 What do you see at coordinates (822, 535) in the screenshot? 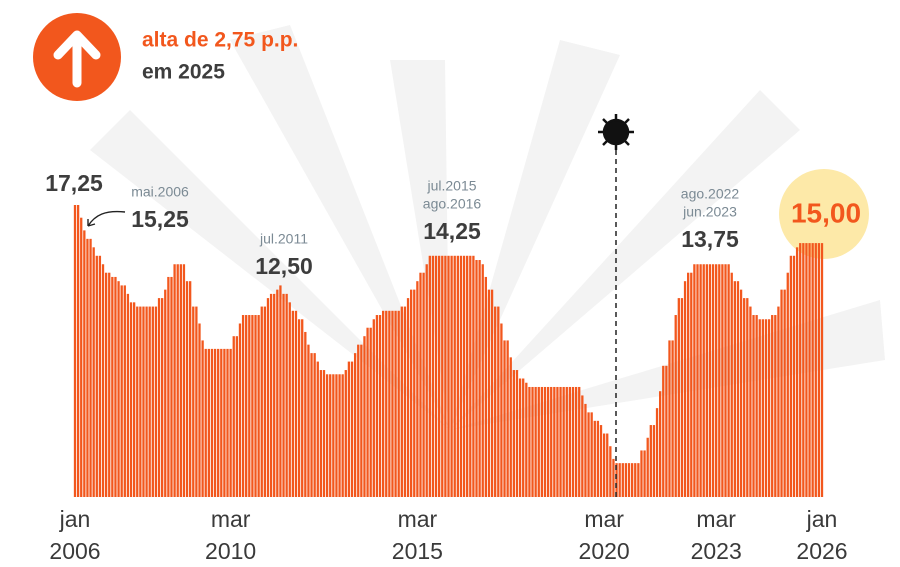
I see `x-tick-label: jan 2026` at bounding box center [822, 535].